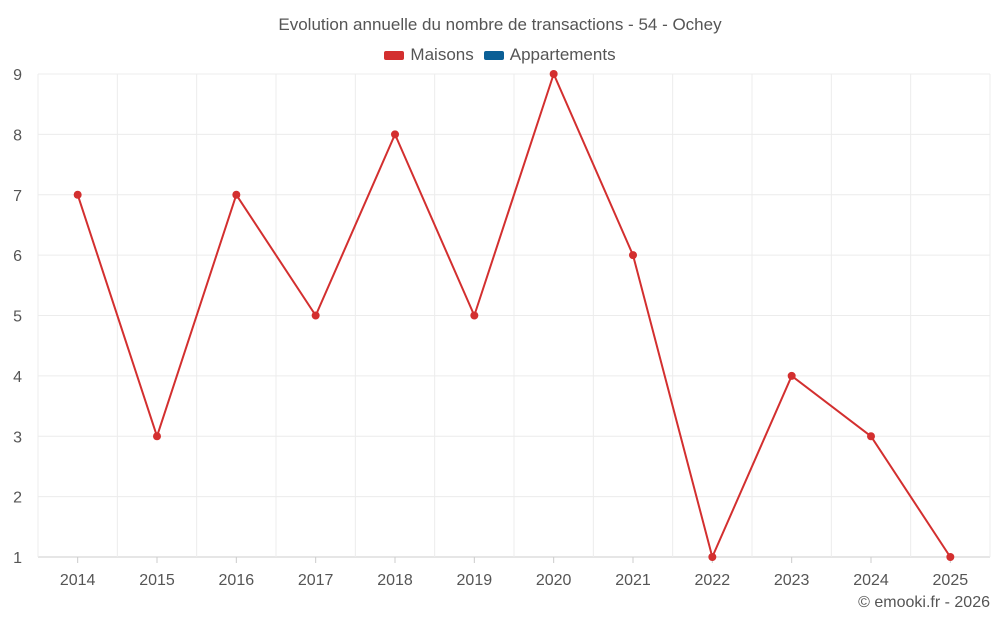  I want to click on legend-swatch-maisons, so click(394, 55).